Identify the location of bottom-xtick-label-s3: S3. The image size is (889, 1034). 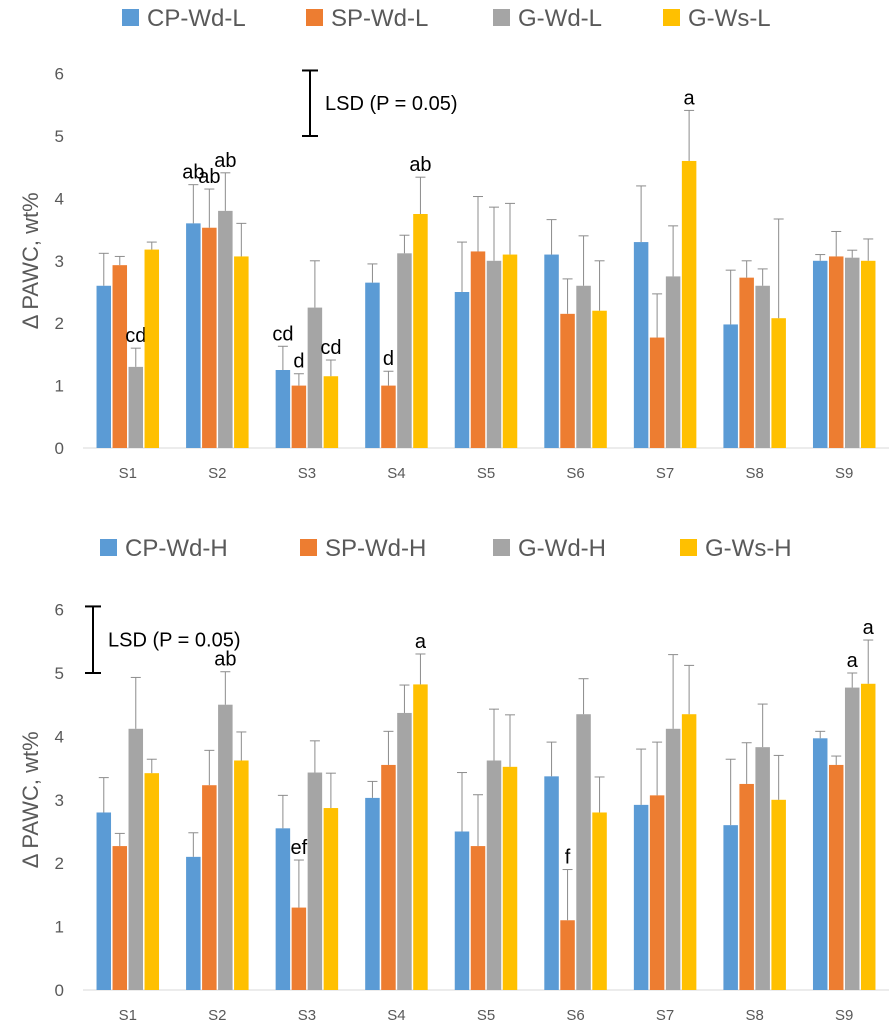
(307, 1015).